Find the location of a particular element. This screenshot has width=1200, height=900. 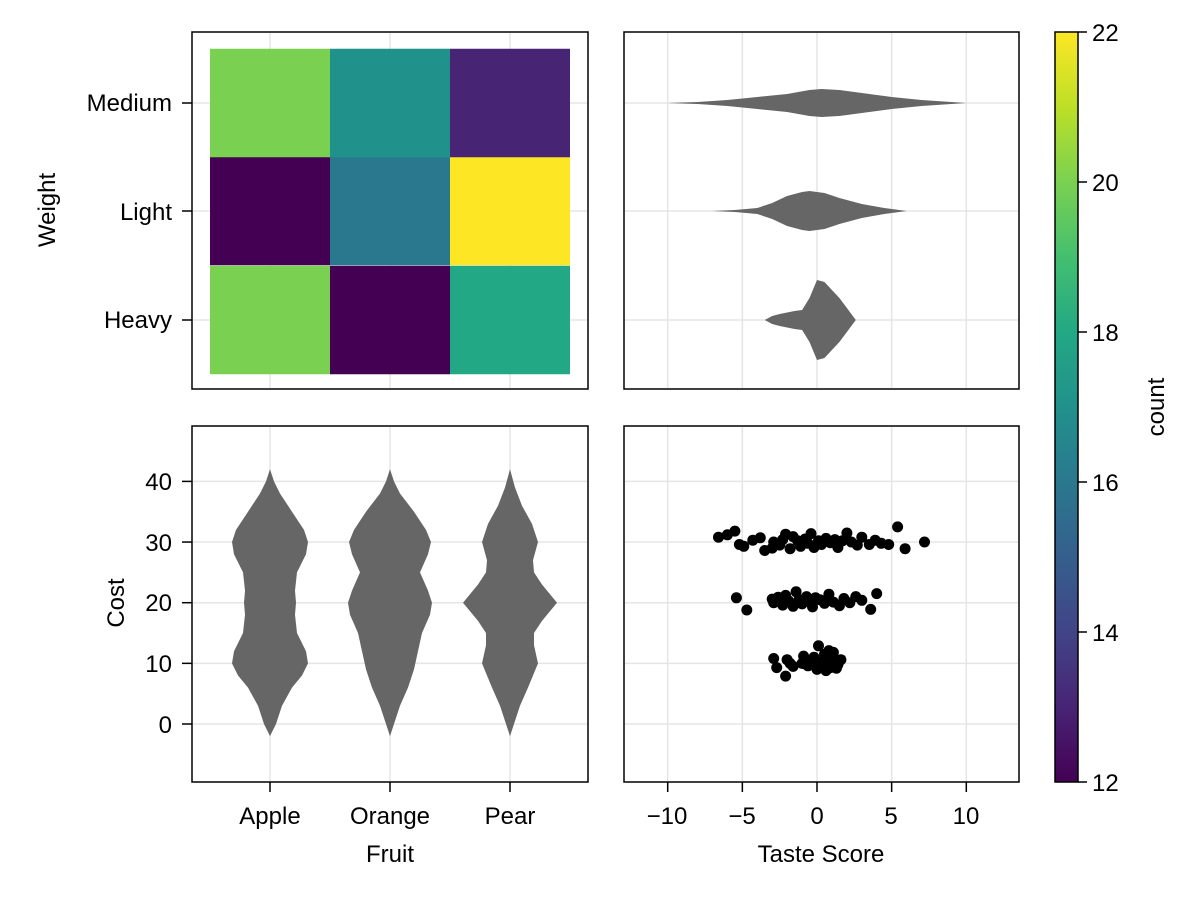

colorbar-tick-12: 12 is located at coordinates (1105, 783).